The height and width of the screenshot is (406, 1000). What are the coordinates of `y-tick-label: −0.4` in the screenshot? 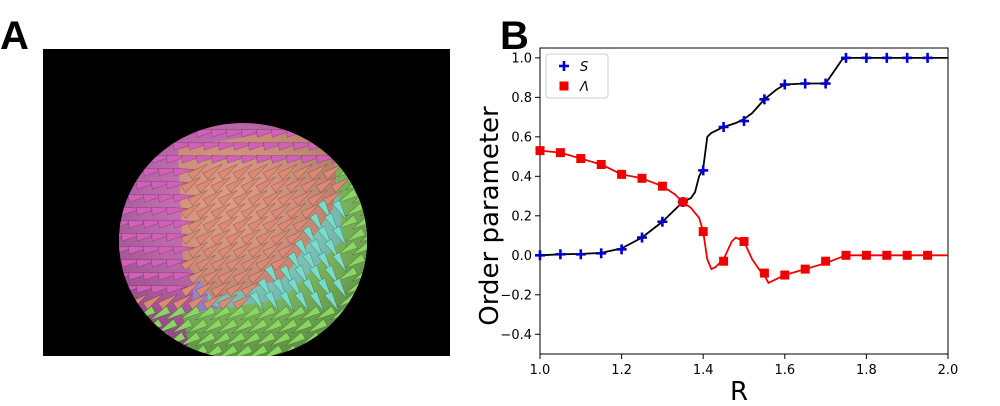 It's located at (516, 335).